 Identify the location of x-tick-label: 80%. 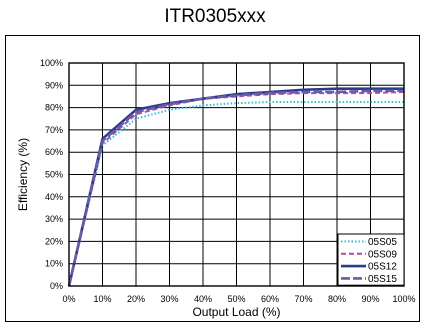
(337, 299).